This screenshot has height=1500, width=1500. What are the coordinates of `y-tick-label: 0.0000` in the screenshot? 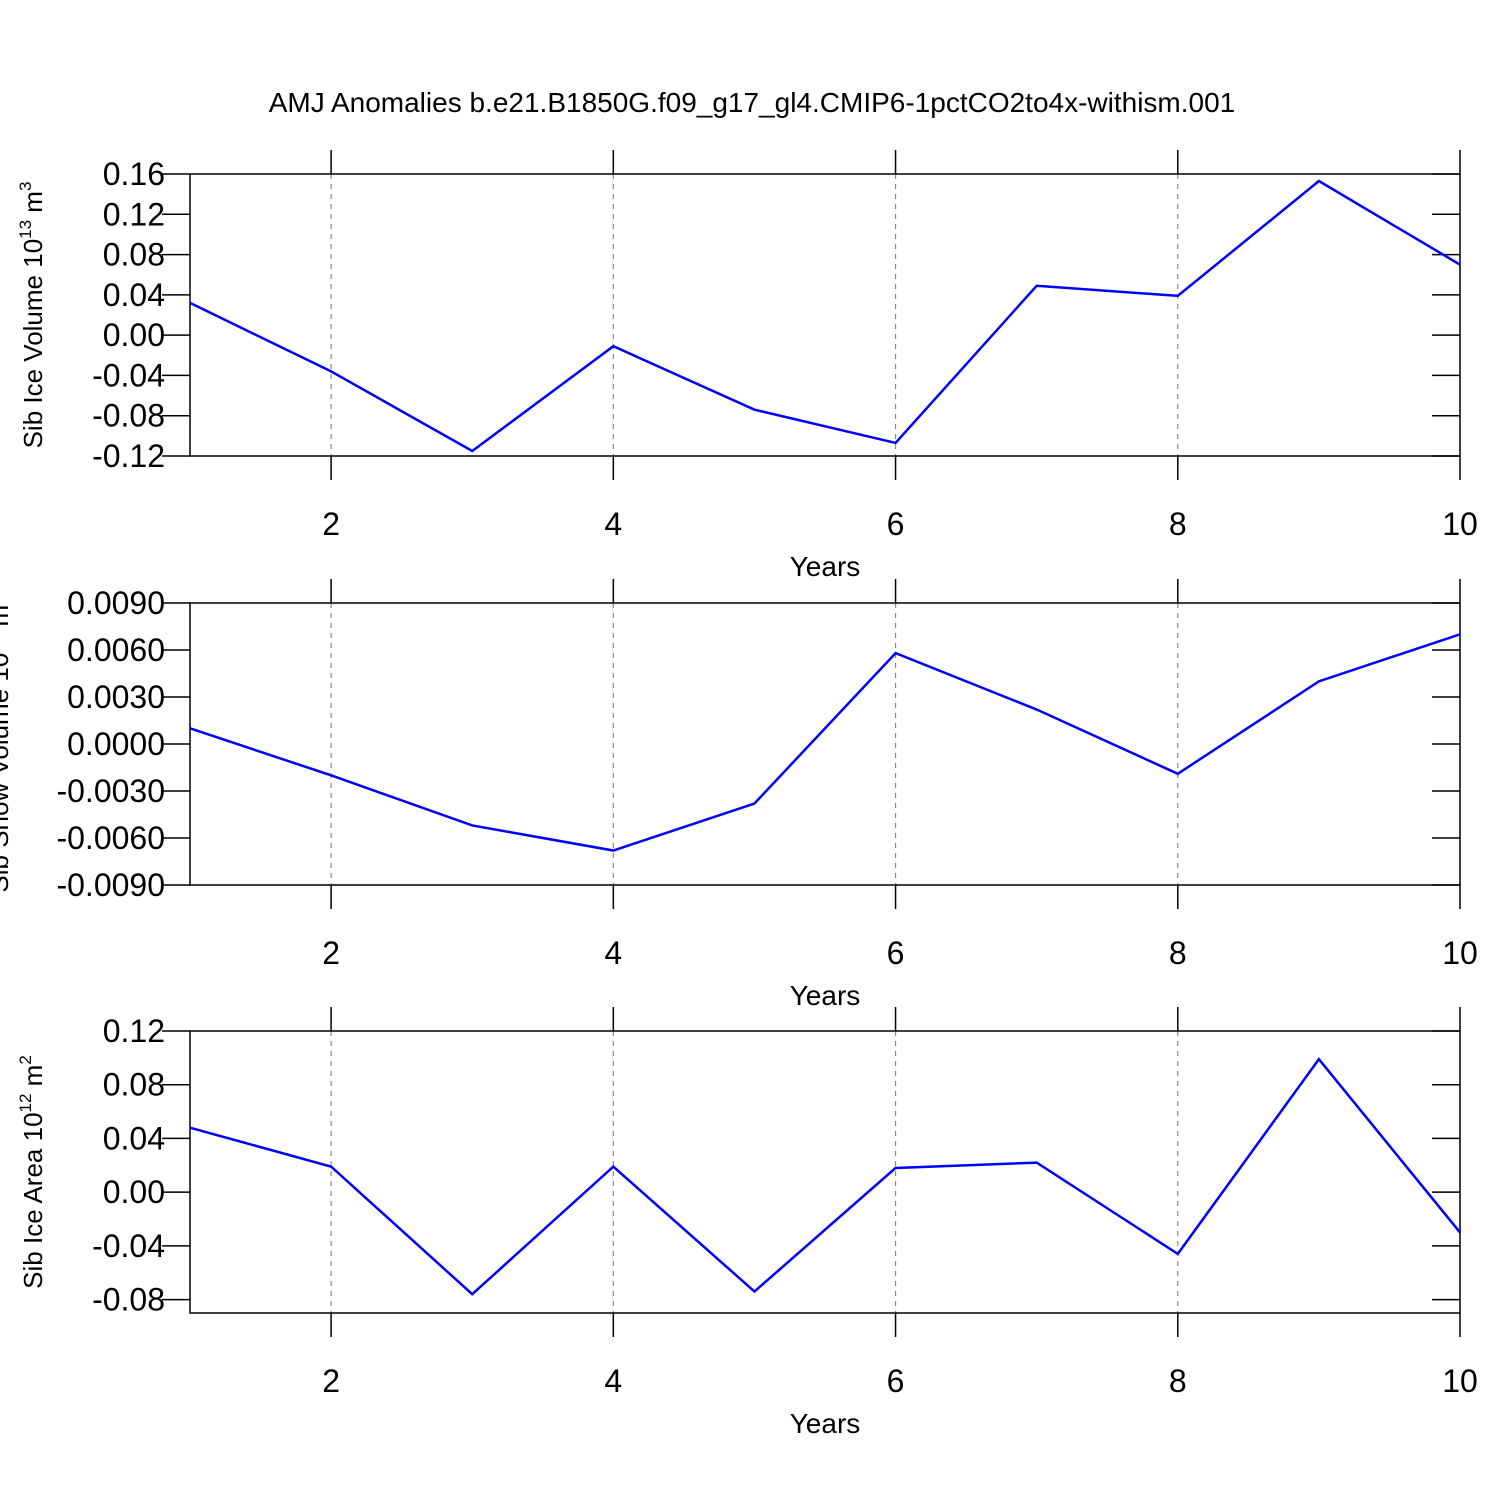 It's located at (116, 744).